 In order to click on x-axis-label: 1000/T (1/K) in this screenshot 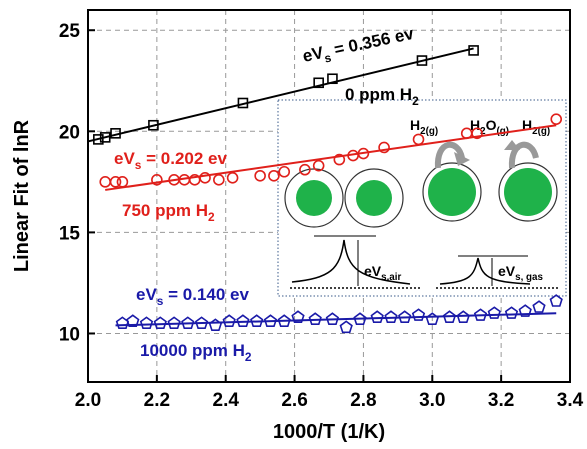, I will do `click(329, 432)`.